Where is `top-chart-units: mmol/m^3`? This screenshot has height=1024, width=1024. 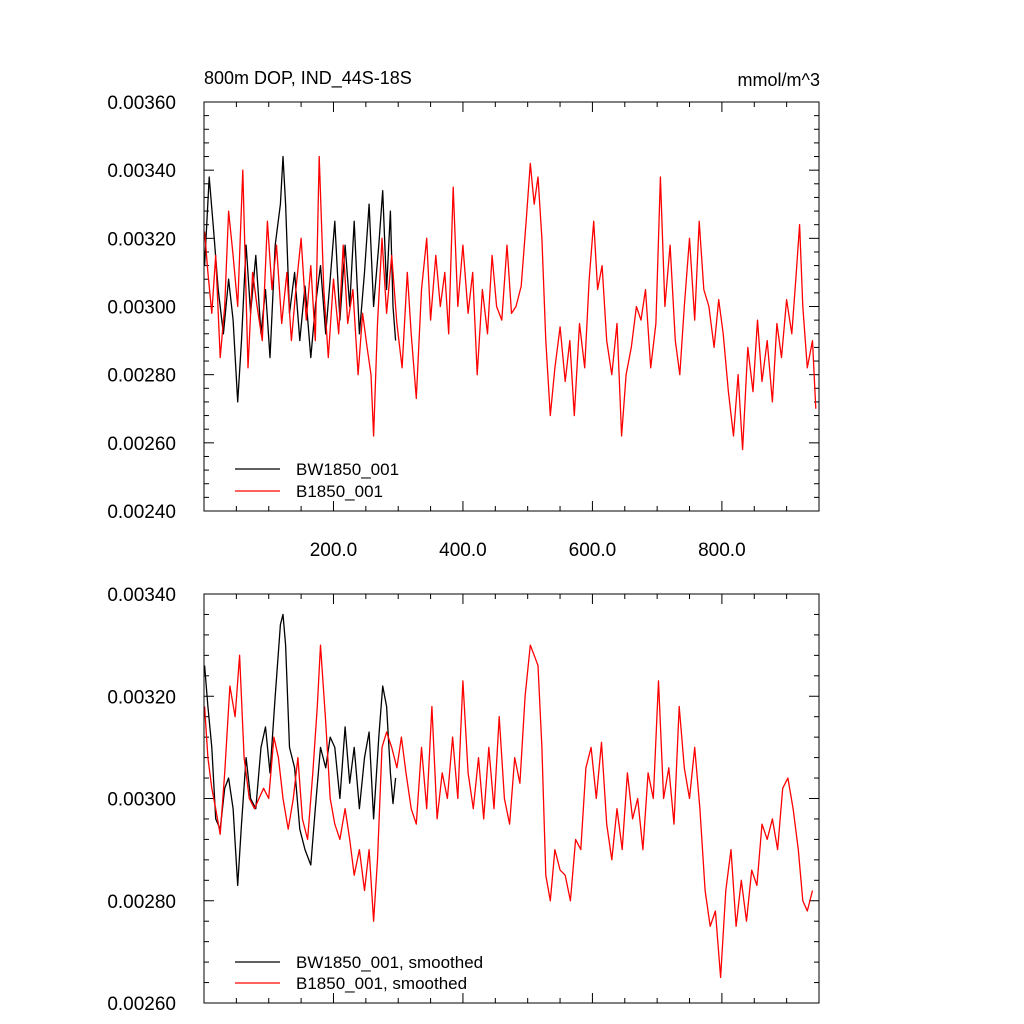
top-chart-units: mmol/m^3 is located at coordinates (779, 80).